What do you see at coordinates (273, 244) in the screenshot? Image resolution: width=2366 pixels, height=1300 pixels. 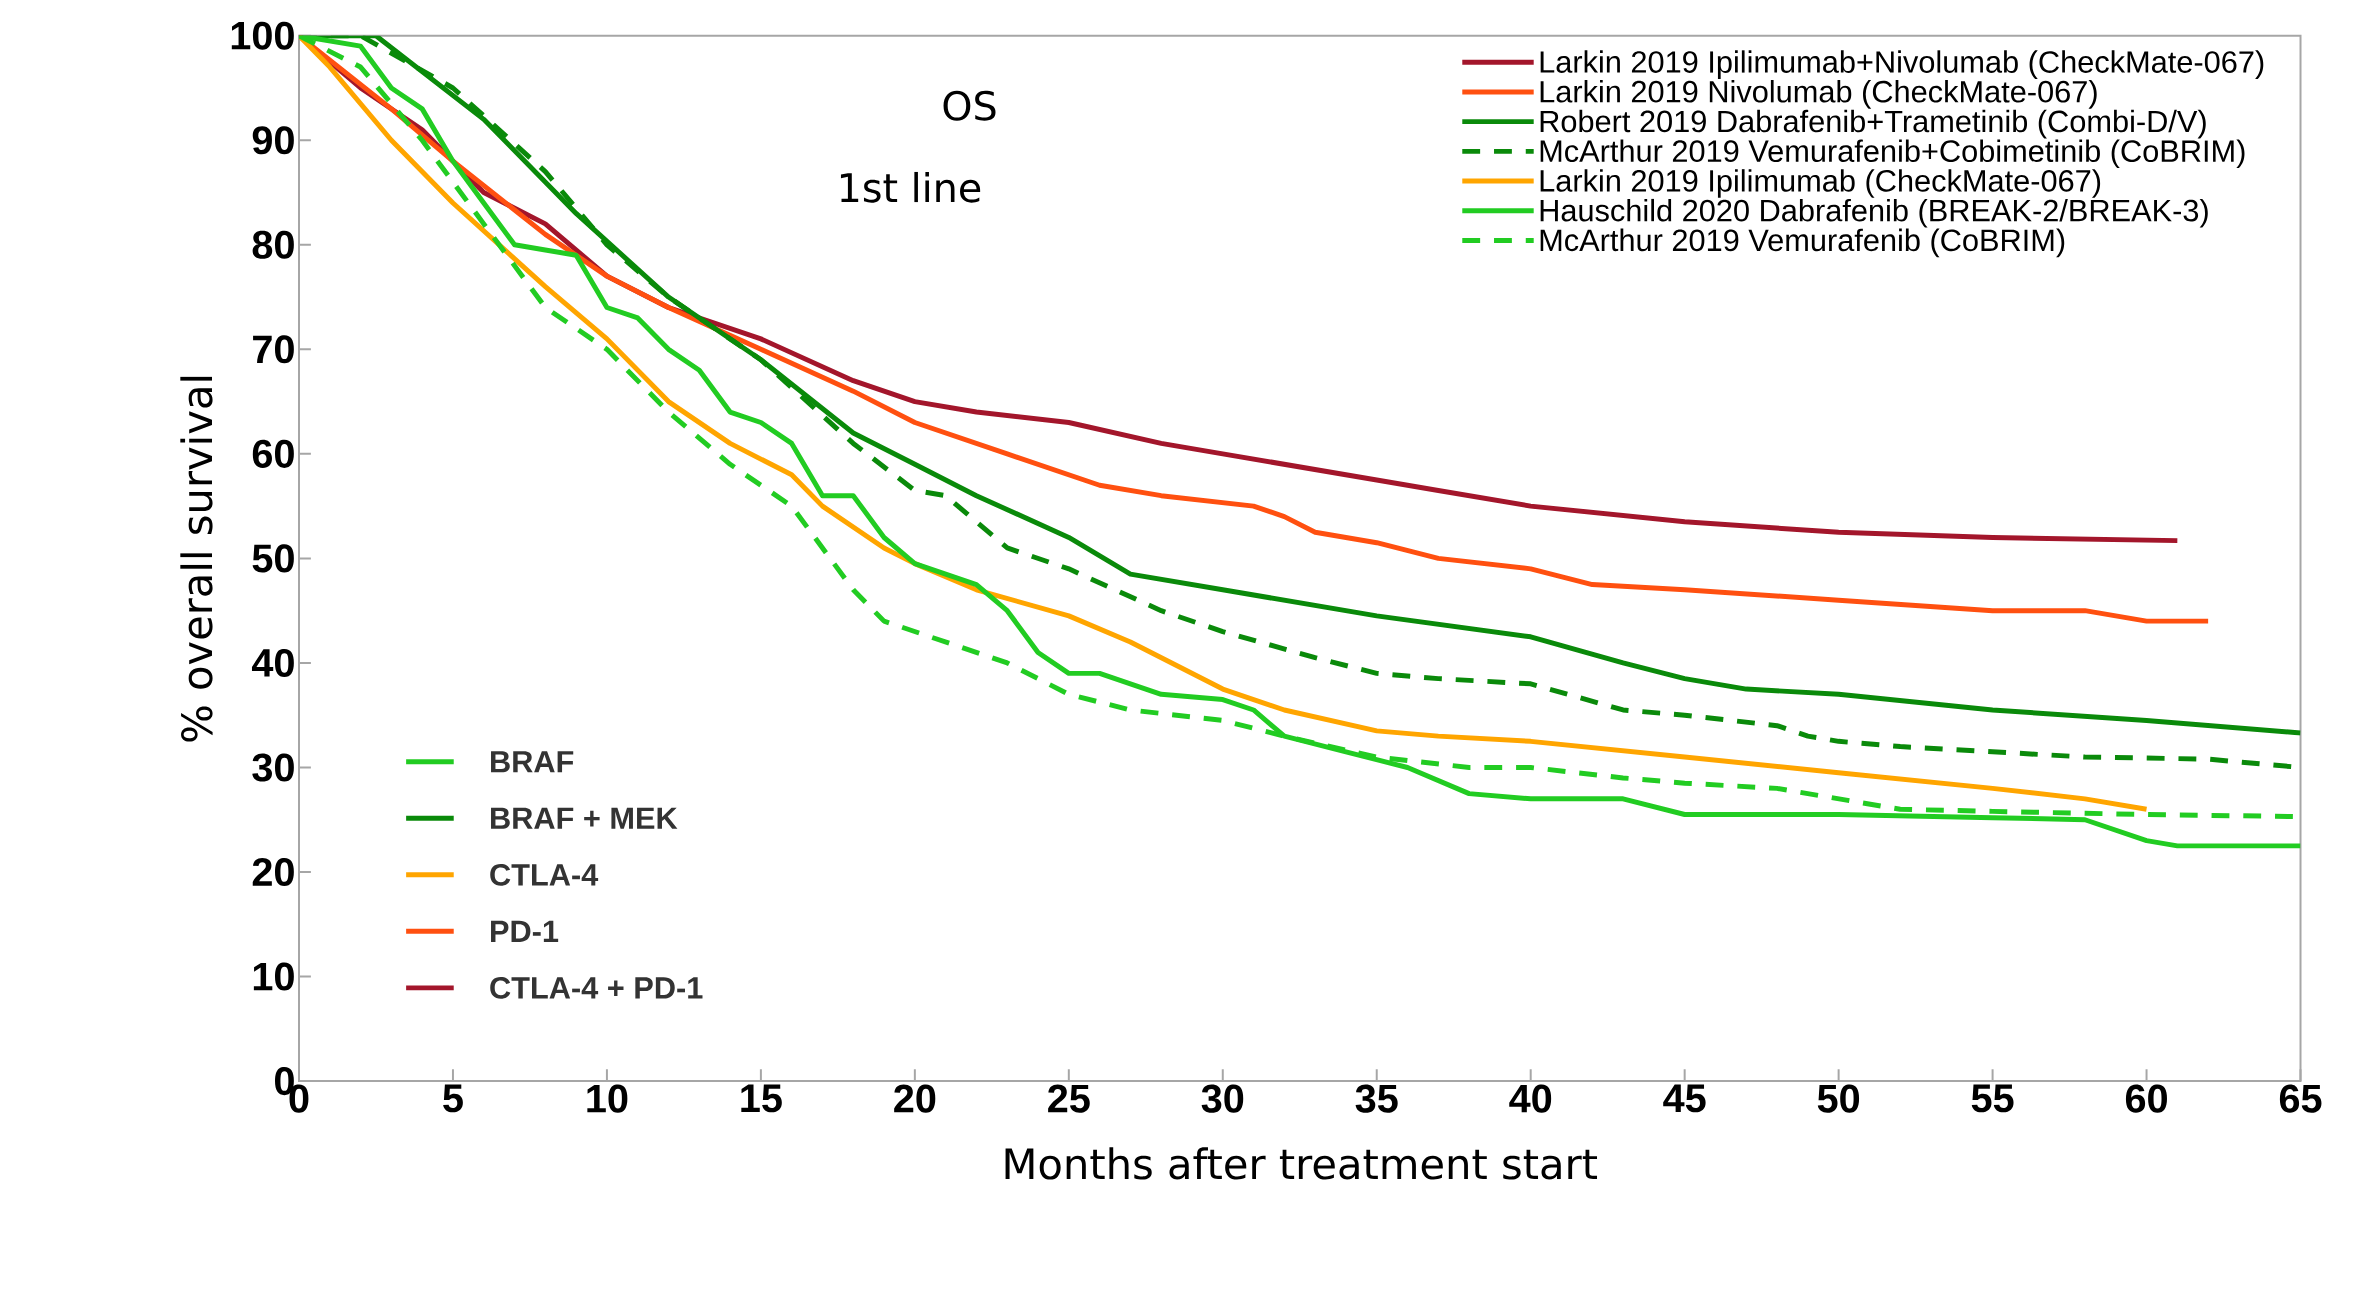 I see `y-tick-label: 80` at bounding box center [273, 244].